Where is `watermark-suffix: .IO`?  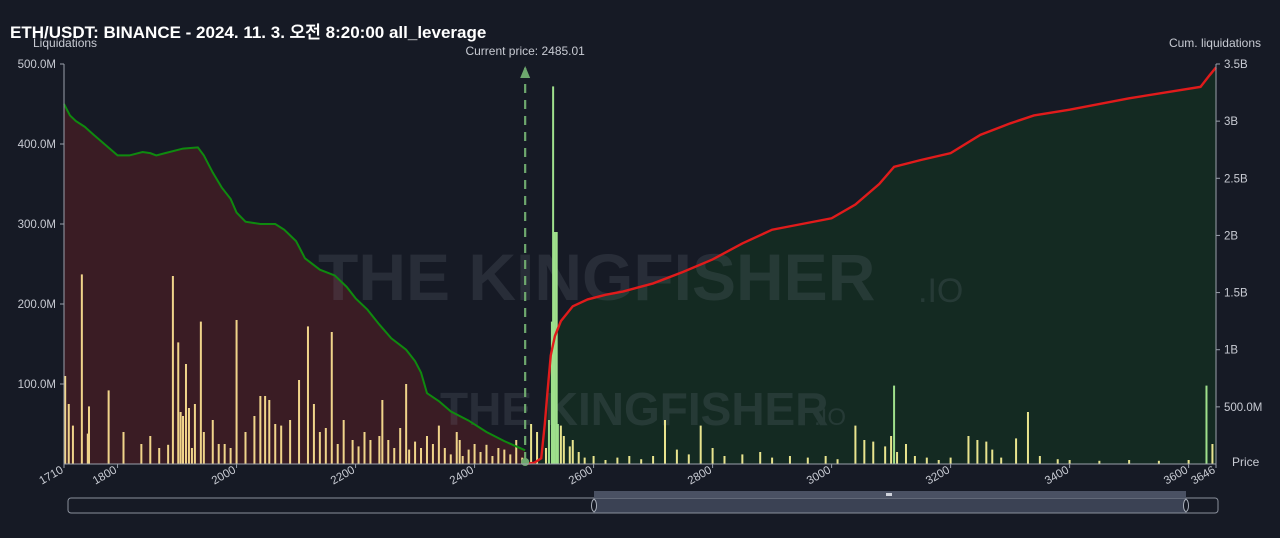 watermark-suffix: .IO is located at coordinates (940, 291).